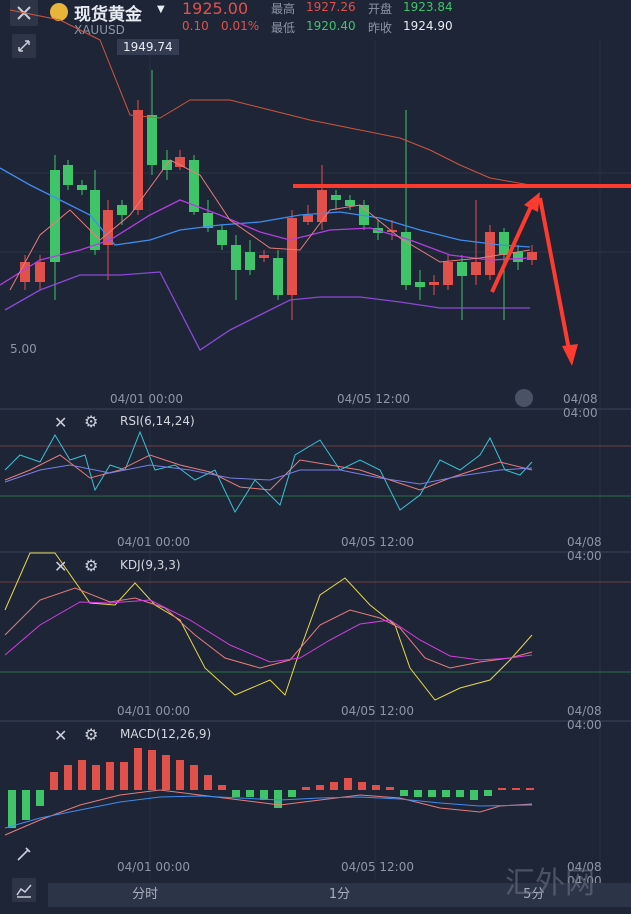 Image resolution: width=631 pixels, height=914 pixels. What do you see at coordinates (153, 711) in the screenshot?
I see `kdj-x-label-1: 04/01 00:00` at bounding box center [153, 711].